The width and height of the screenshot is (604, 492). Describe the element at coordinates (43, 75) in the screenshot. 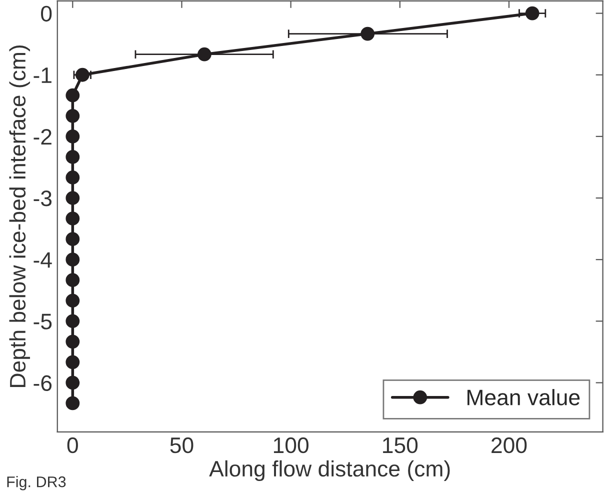

I see `y-tick-label: -1` at that location.